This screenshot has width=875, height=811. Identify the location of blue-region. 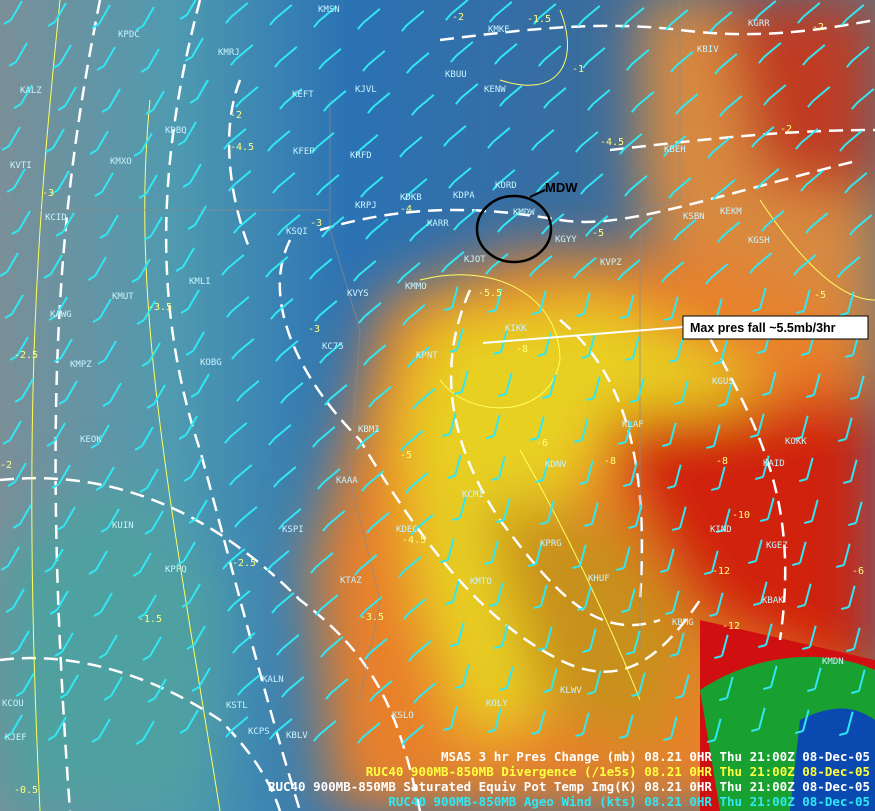
(832, 759).